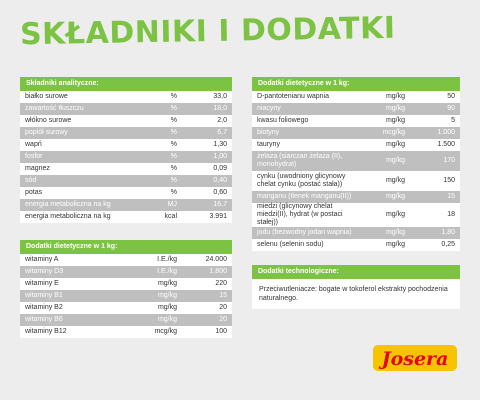 Image resolution: width=480 pixels, height=400 pixels. I want to click on row-name: popiół surowy, so click(81, 133).